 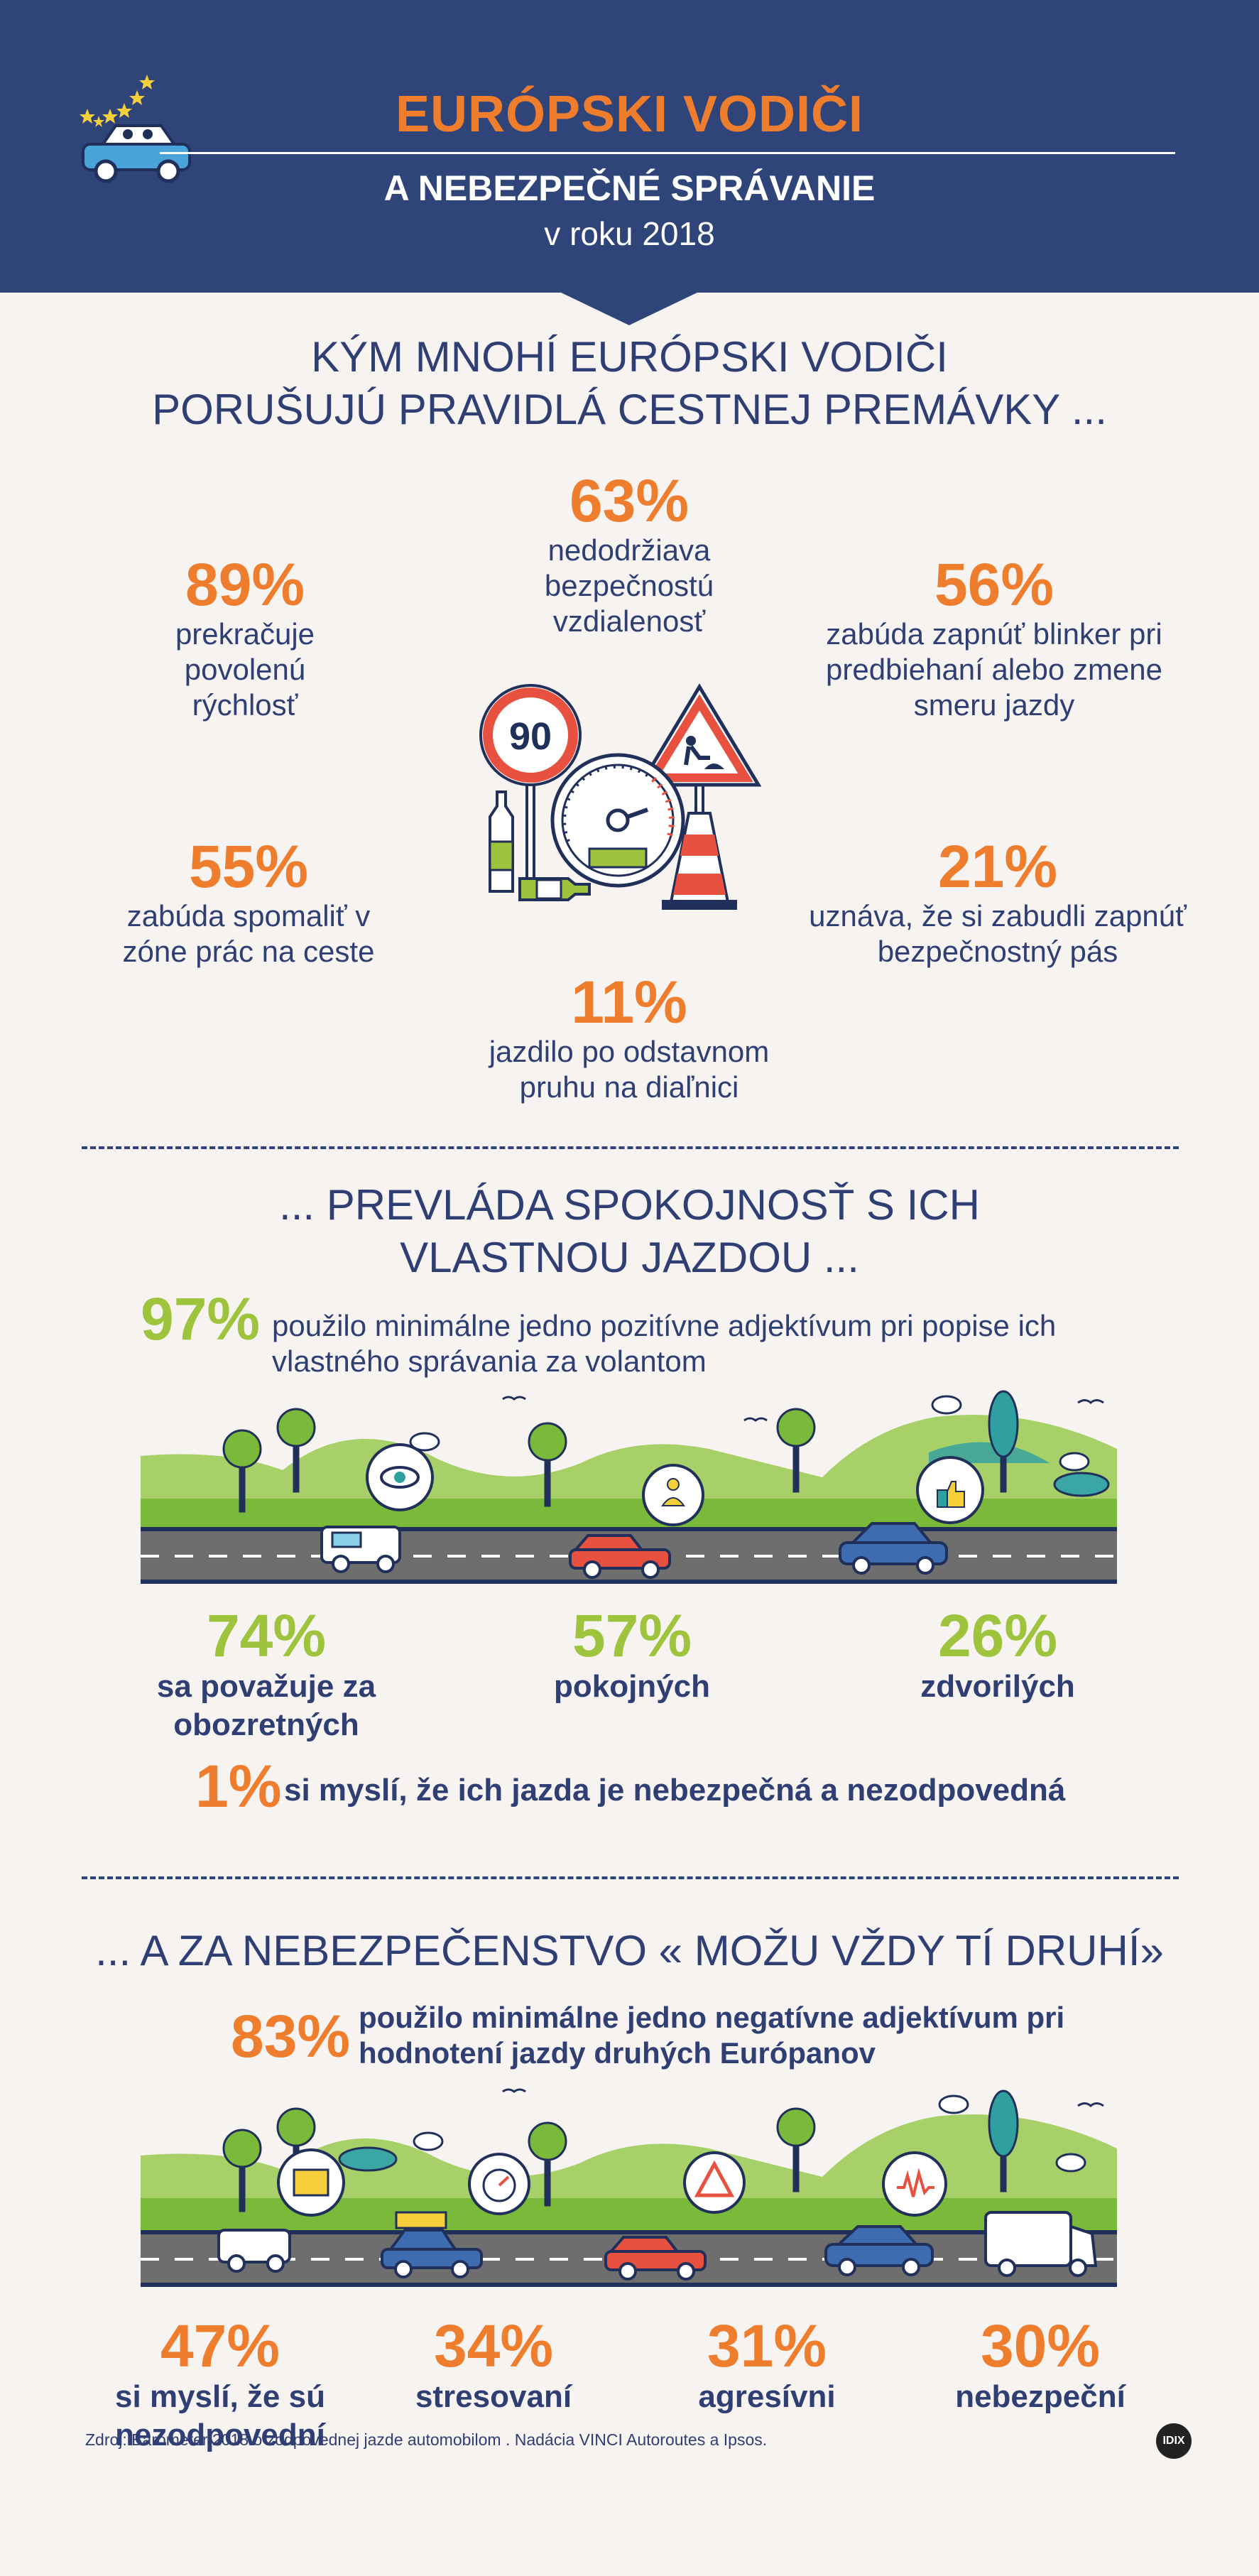 What do you see at coordinates (629, 1003) in the screenshot?
I see `stat-value: 11%` at bounding box center [629, 1003].